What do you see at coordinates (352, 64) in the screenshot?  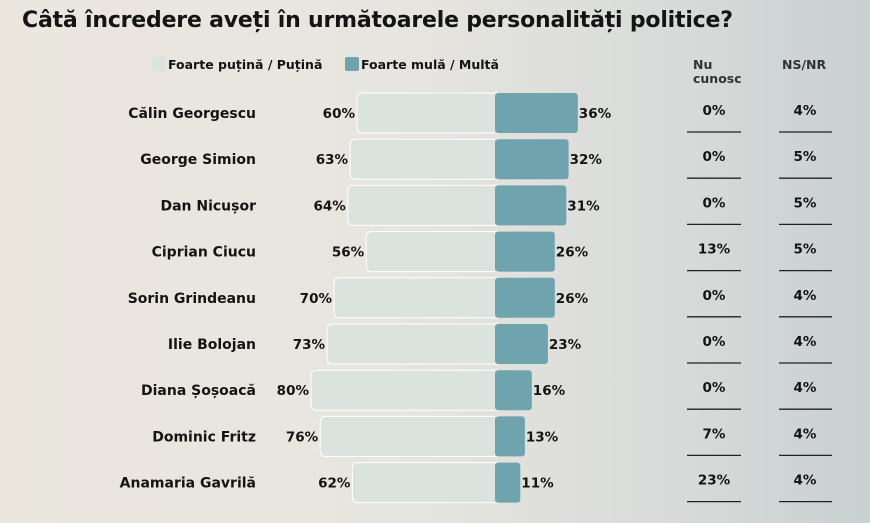 I see `legend-swatch-high-trust` at bounding box center [352, 64].